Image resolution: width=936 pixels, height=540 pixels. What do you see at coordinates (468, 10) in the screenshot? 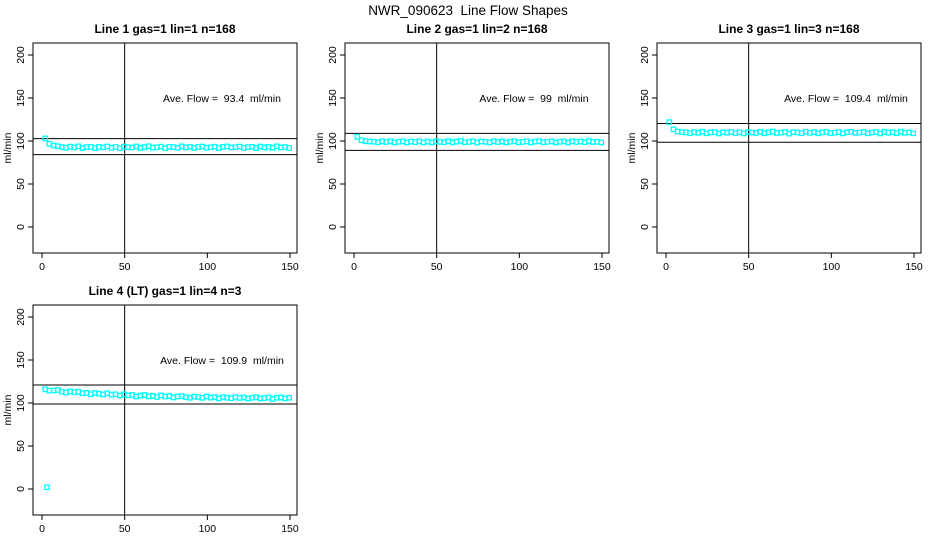
I see `main-title: NWR_090623 Line Flow Shapes` at bounding box center [468, 10].